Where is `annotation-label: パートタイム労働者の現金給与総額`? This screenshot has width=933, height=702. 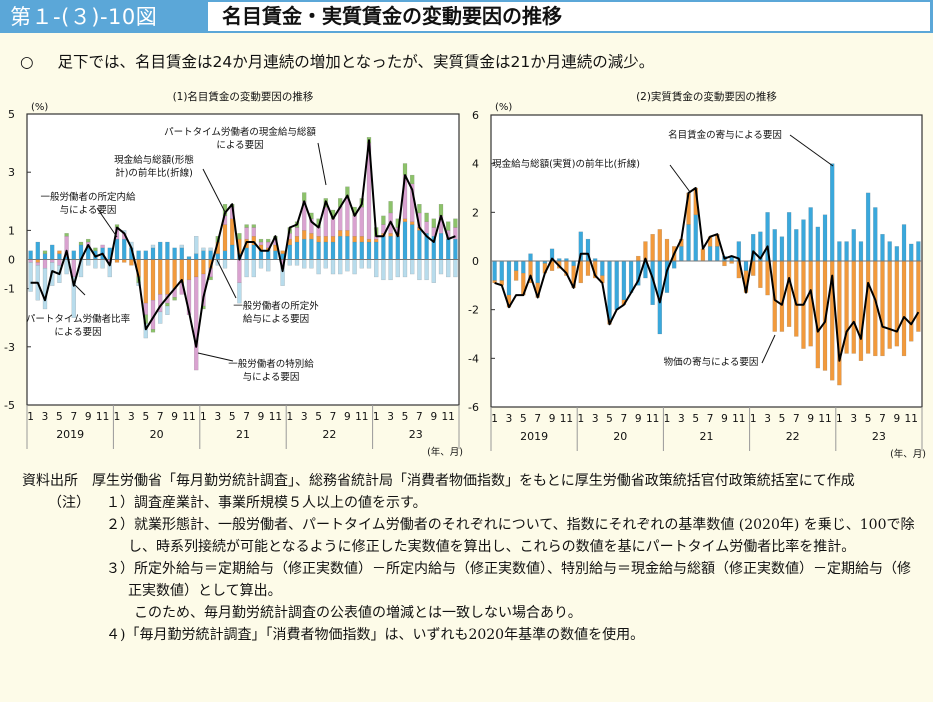
annotation-label: パートタイム労働者の現金給与総額 is located at coordinates (240, 132).